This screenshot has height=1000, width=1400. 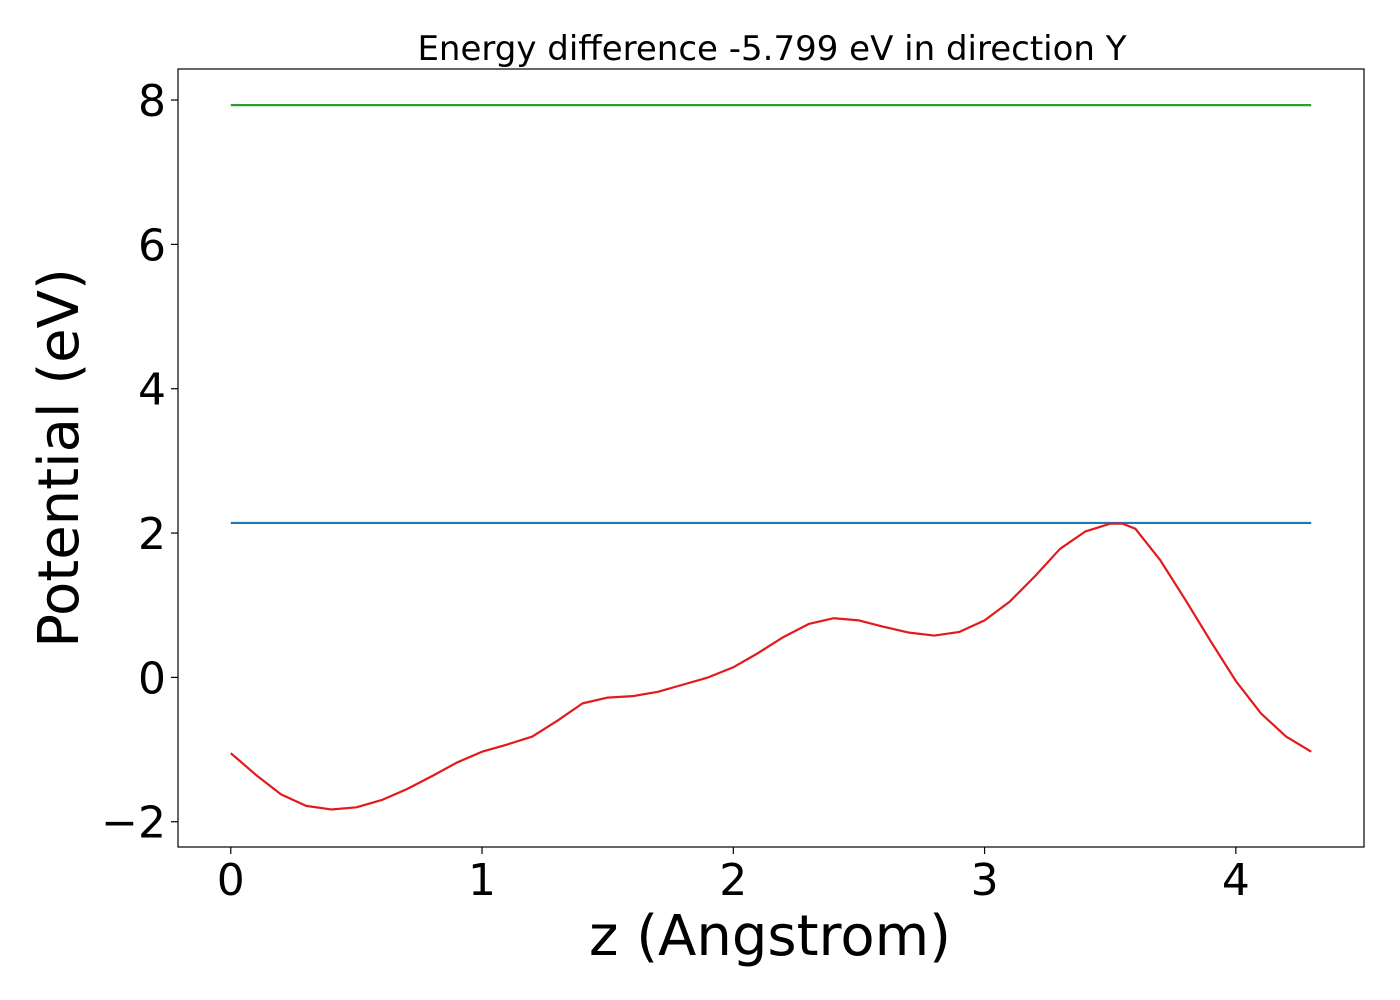 I want to click on y-axis-ticks: −2 0 2 4 6 8, so click(x=139, y=462).